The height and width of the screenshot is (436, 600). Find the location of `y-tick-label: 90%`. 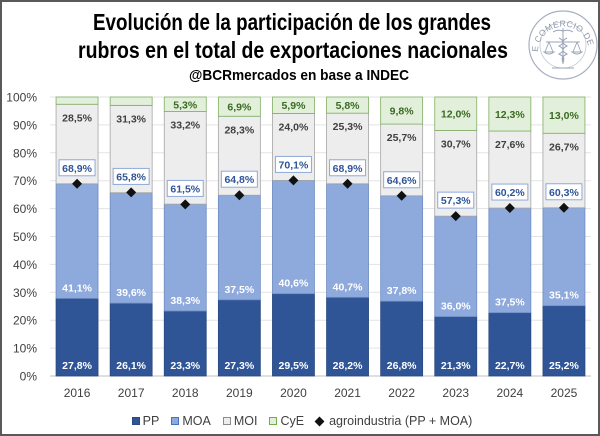

y-tick-label: 90% is located at coordinates (25, 125).